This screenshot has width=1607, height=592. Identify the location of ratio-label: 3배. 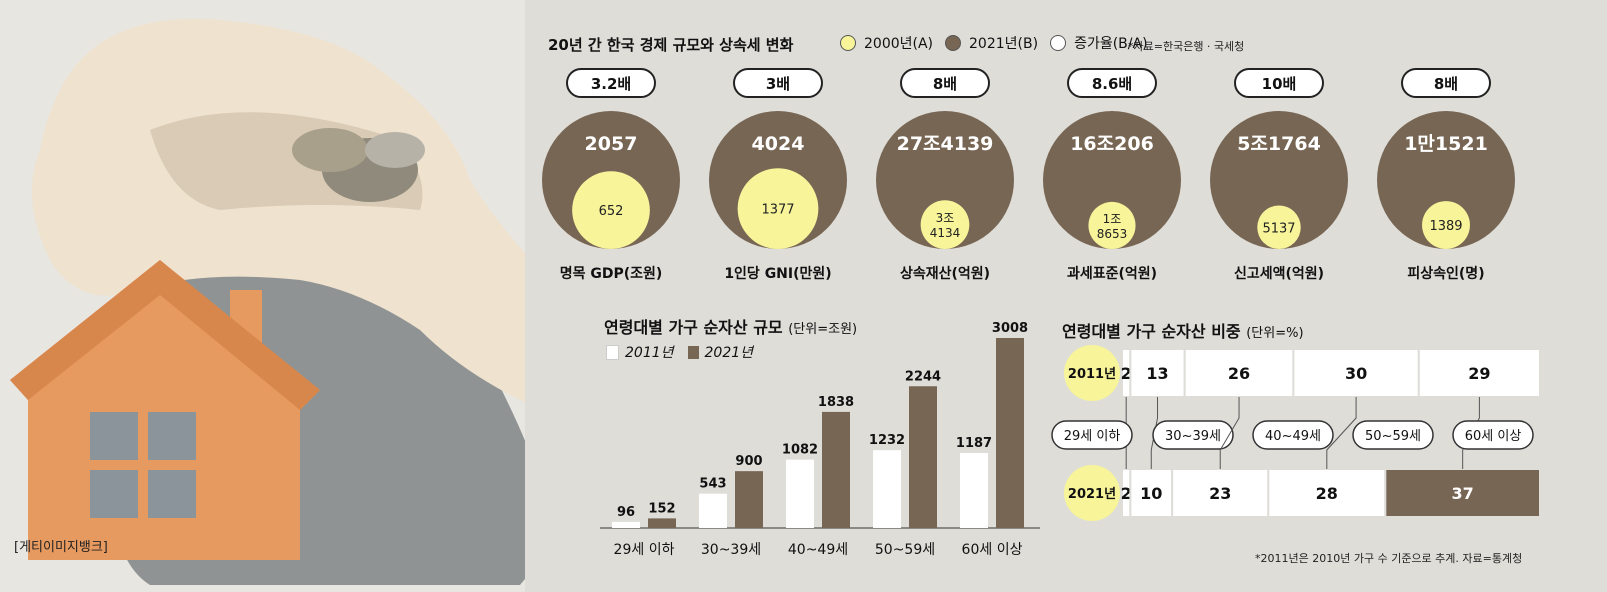
(778, 84).